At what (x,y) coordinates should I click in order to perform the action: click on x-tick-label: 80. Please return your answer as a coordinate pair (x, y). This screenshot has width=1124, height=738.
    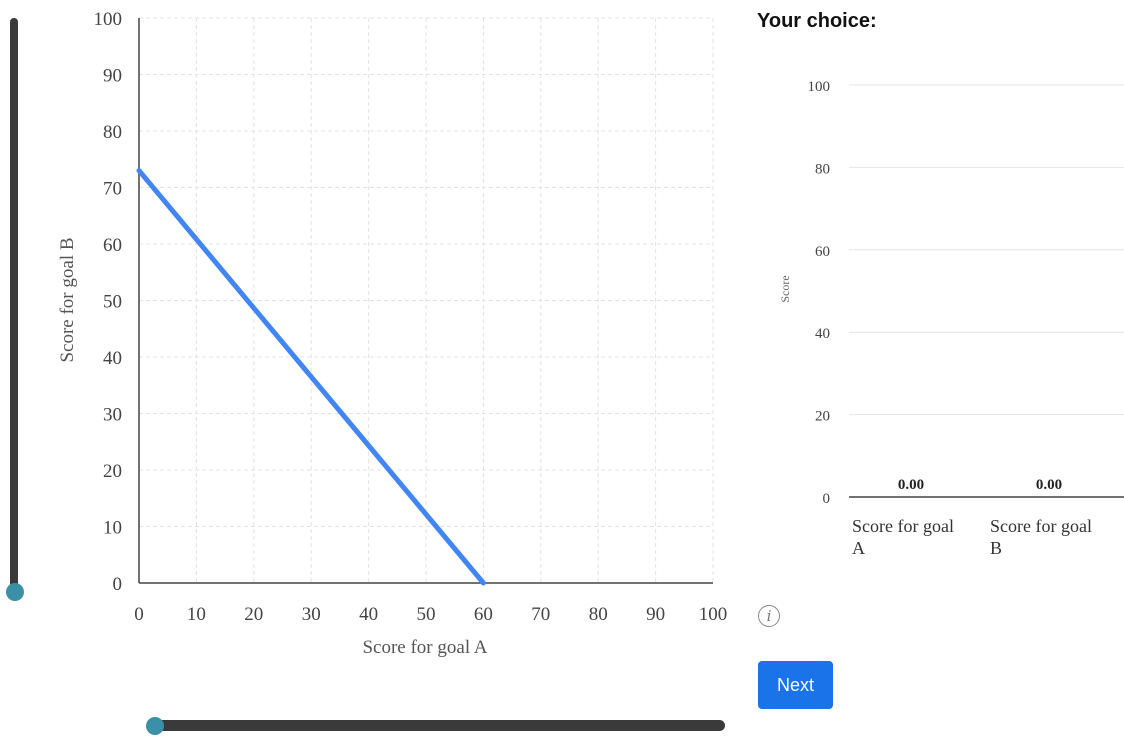
    Looking at the image, I should click on (598, 614).